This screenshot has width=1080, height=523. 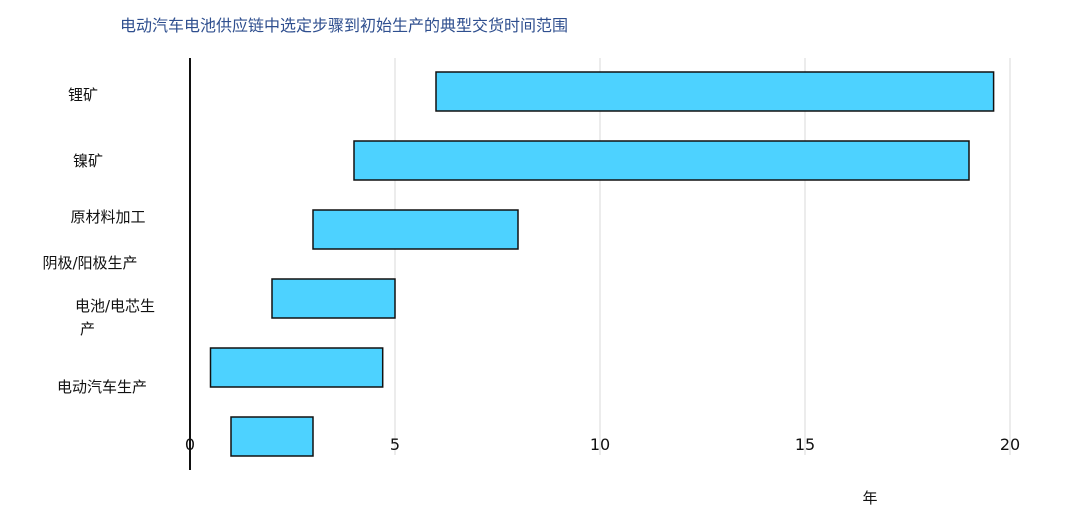 What do you see at coordinates (83, 95) in the screenshot?
I see `category-label-1: 锂矿` at bounding box center [83, 95].